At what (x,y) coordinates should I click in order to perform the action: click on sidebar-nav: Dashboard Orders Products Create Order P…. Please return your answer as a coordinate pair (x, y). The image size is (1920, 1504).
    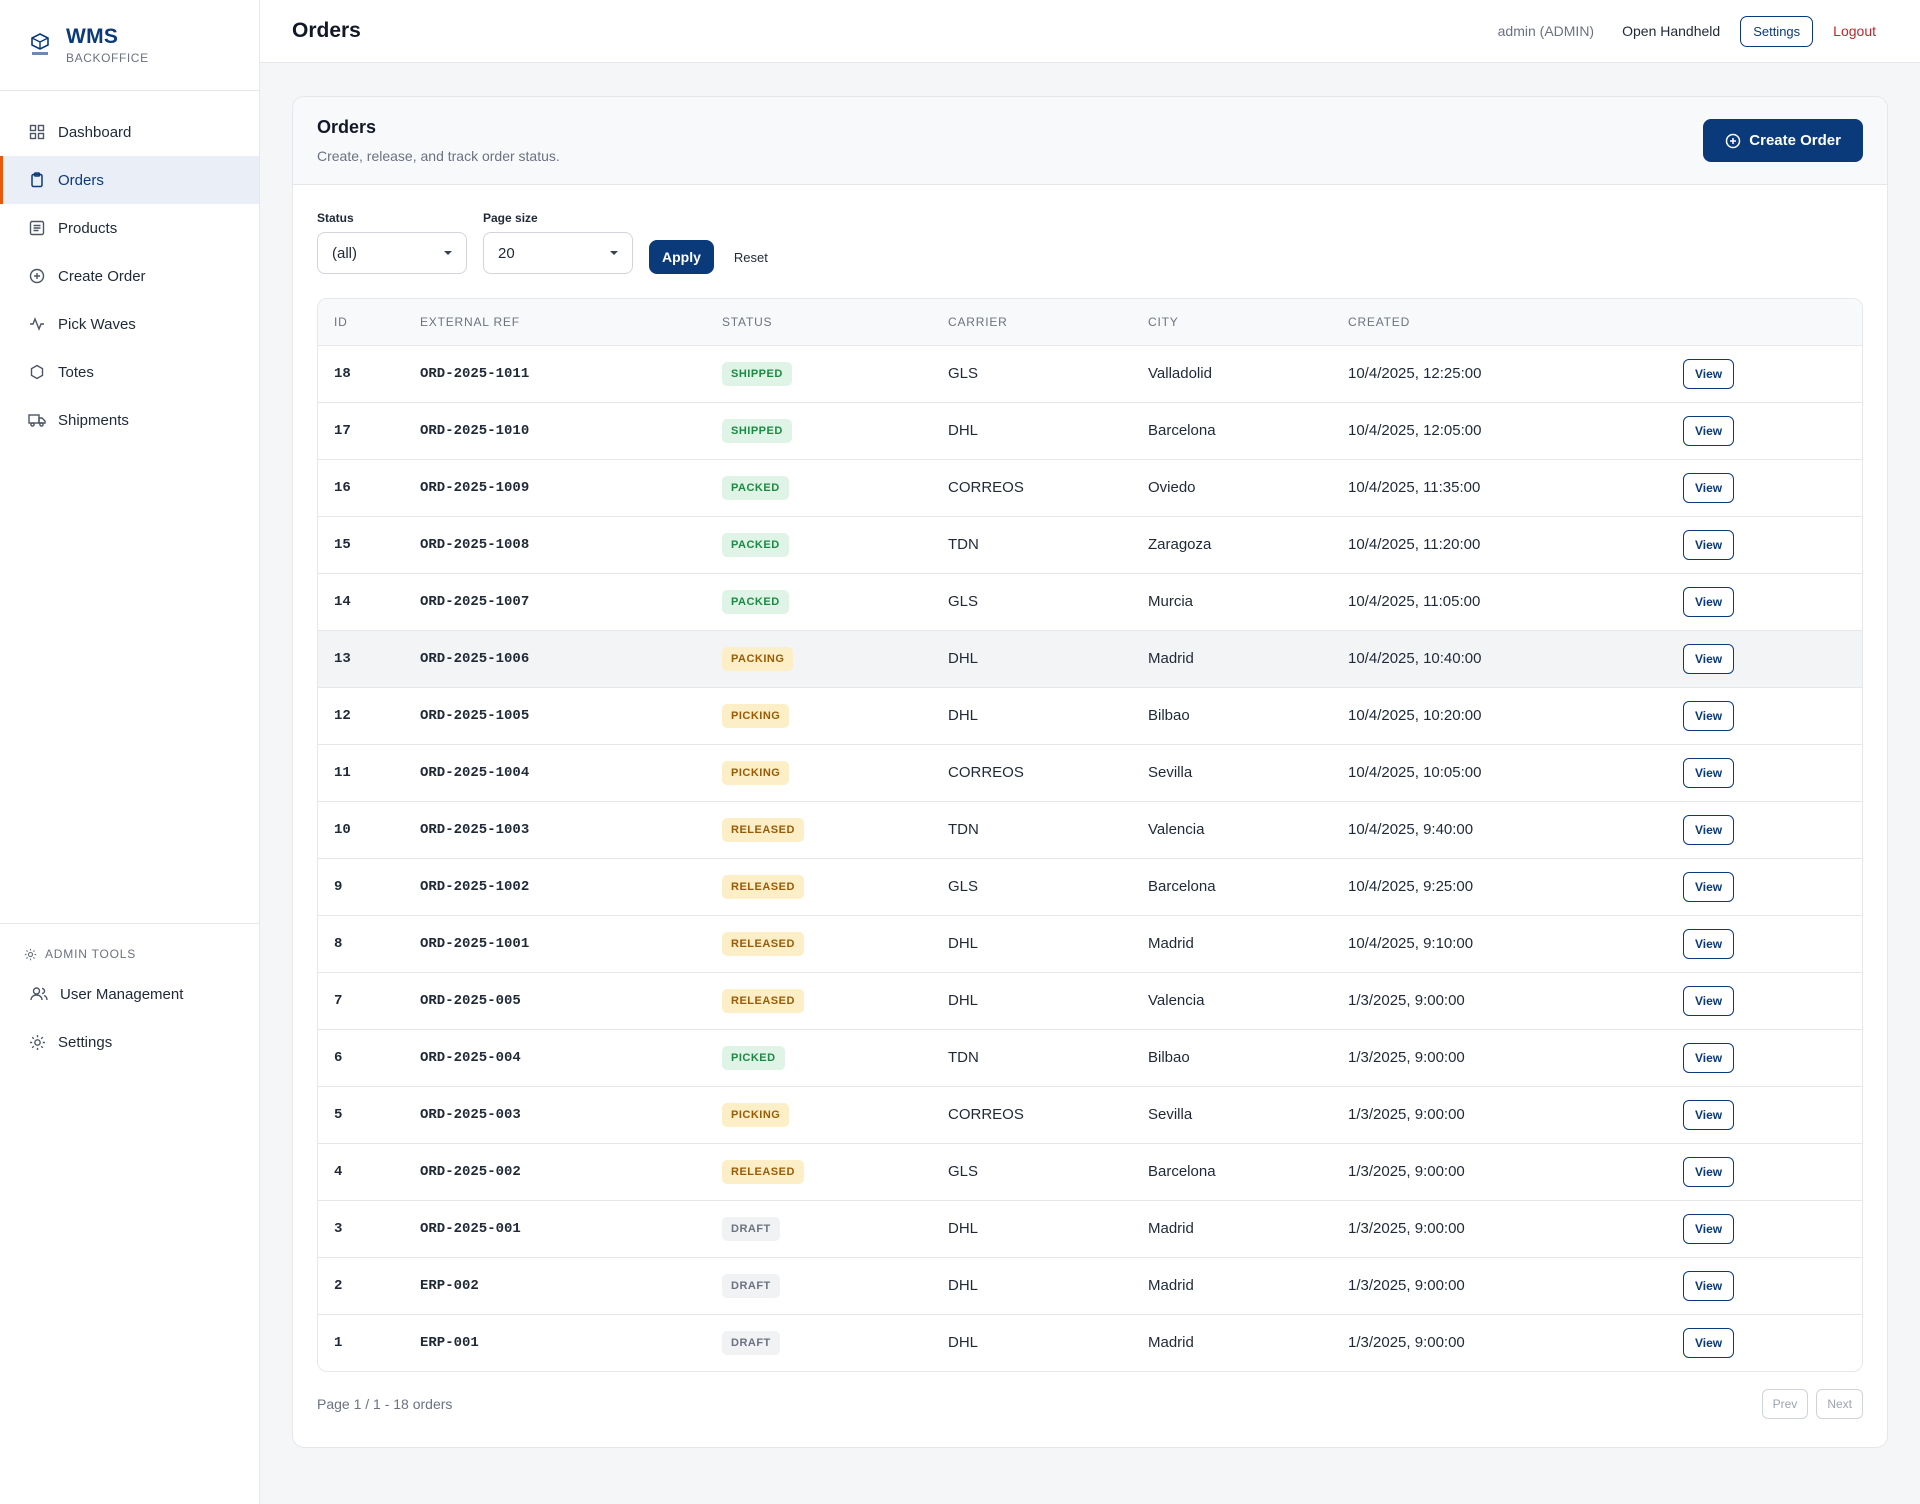
    Looking at the image, I should click on (129, 267).